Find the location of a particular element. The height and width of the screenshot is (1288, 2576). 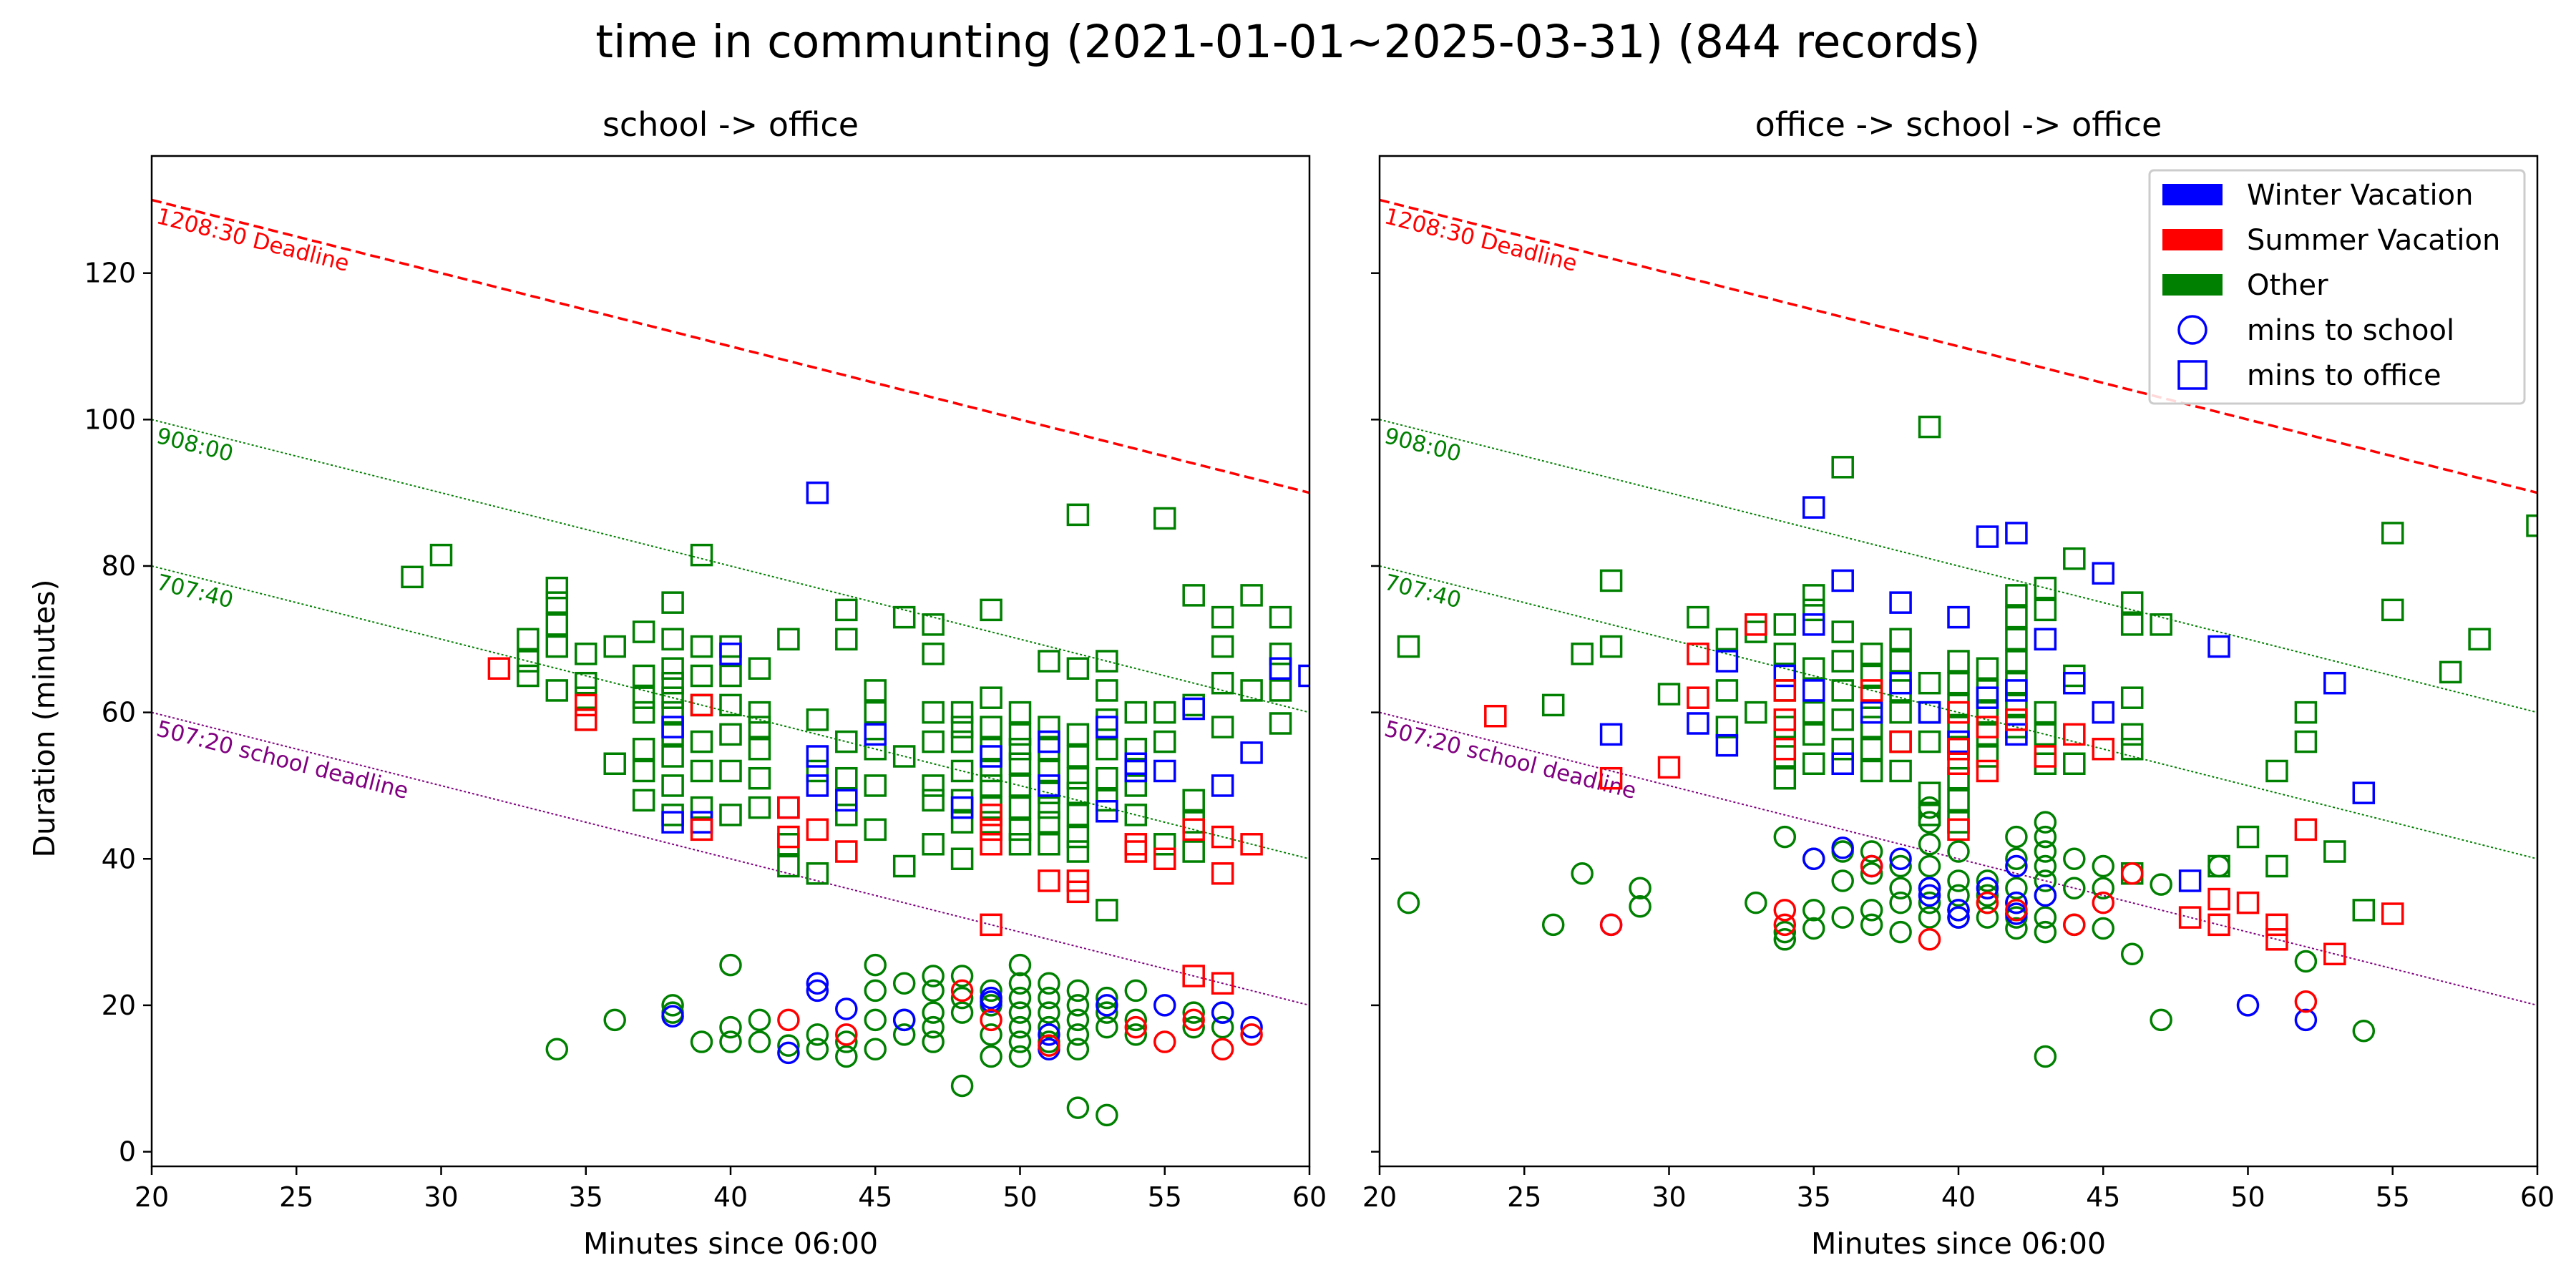

x-tick-label: 60 is located at coordinates (2537, 1197).